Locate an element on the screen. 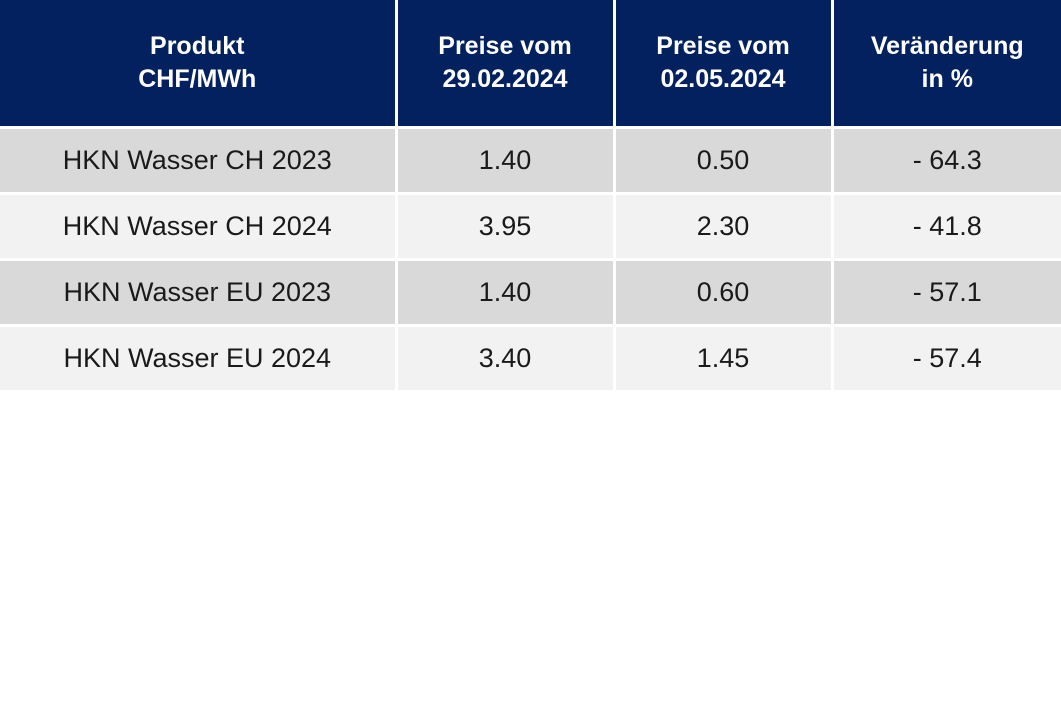 The image size is (1061, 707). cell-price-0229: 3.95 is located at coordinates (504, 226).